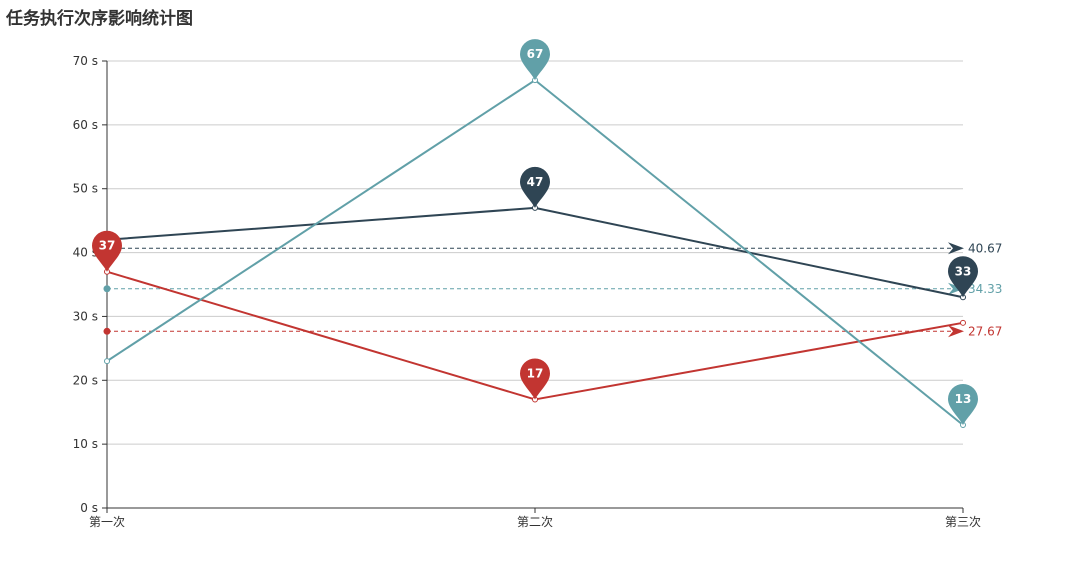  Describe the element at coordinates (85, 253) in the screenshot. I see `y-tick-label: 40 s` at that location.